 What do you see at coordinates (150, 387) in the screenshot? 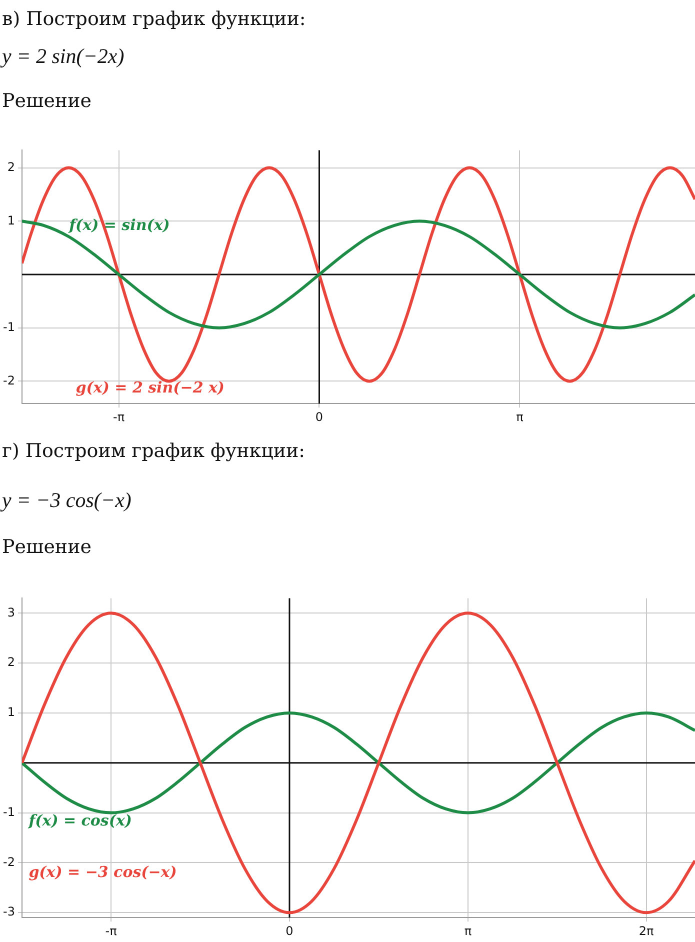
I see `series-label: g(x) = 2 sin(−2 x)` at bounding box center [150, 387].